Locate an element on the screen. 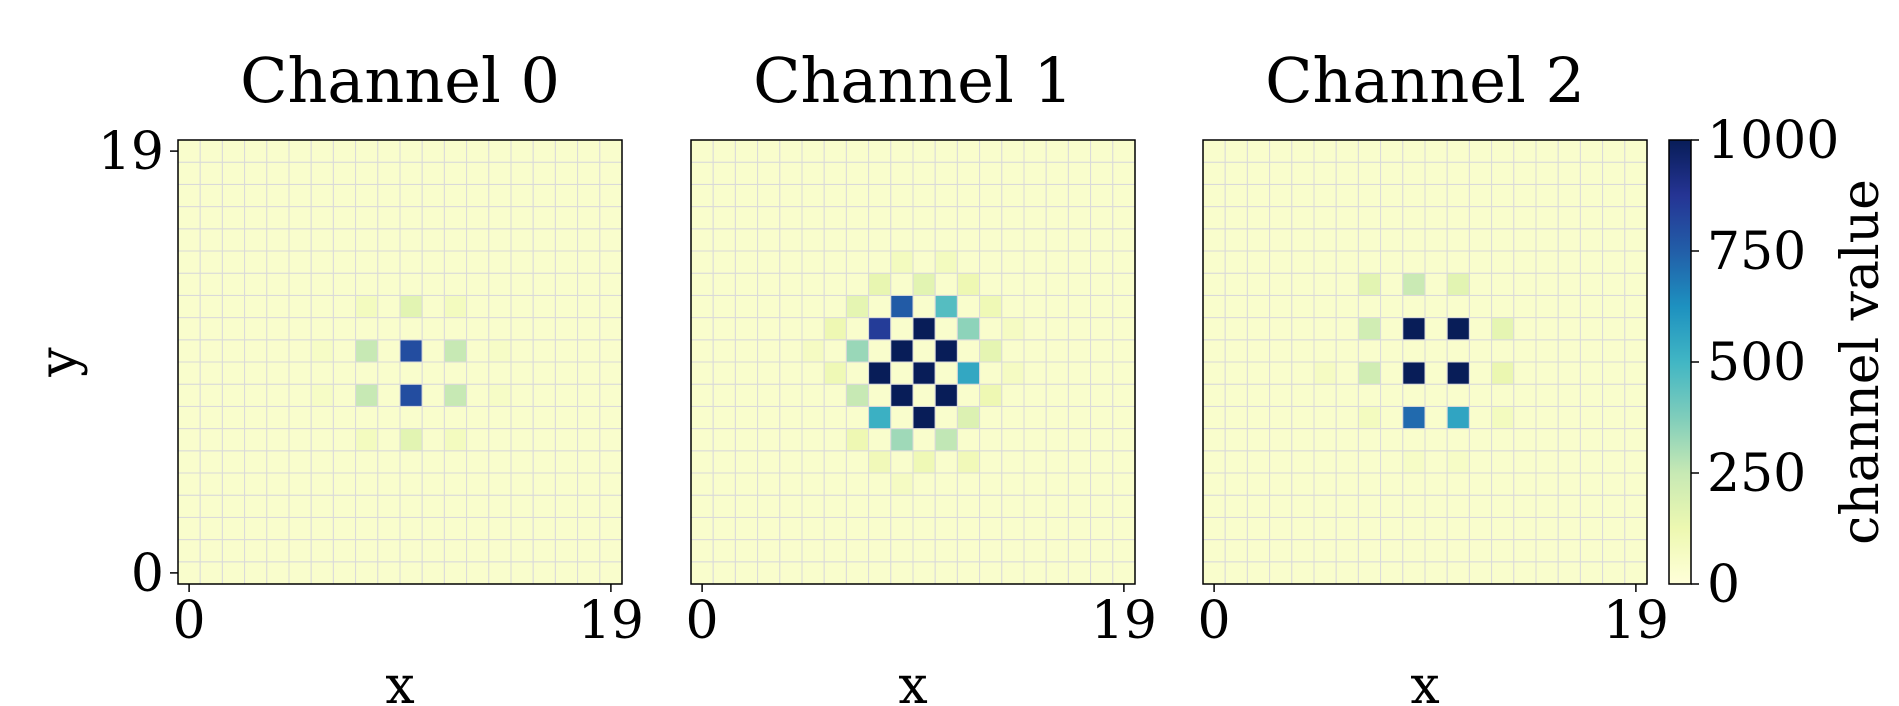  panel-frame is located at coordinates (1425, 362).